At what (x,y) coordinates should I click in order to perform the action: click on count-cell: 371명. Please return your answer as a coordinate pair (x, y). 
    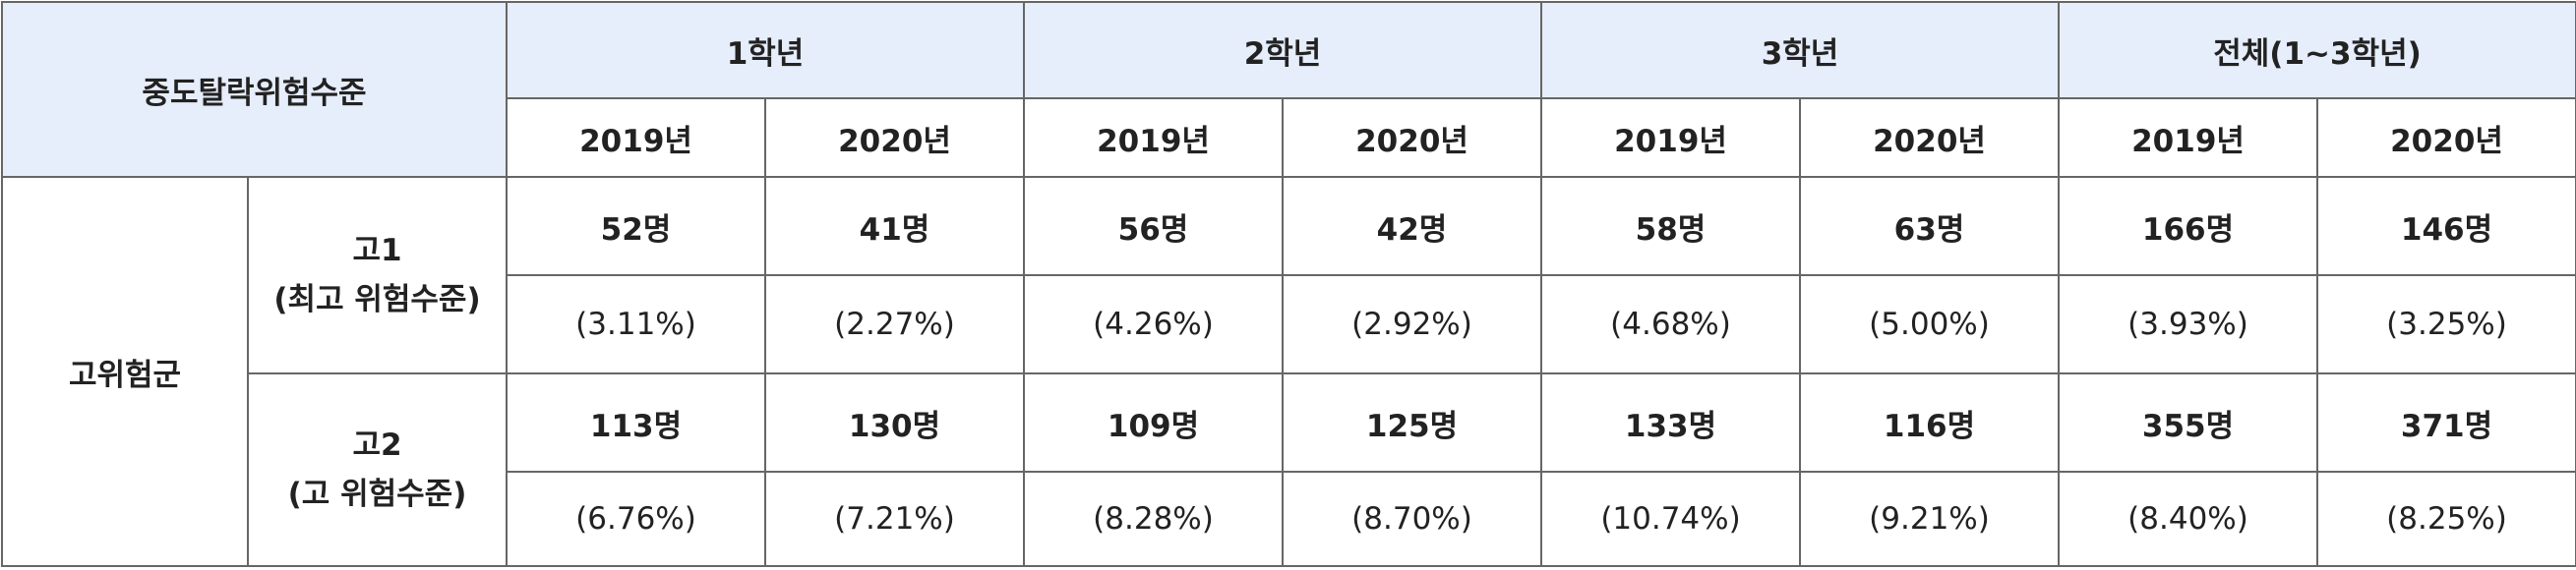
    Looking at the image, I should click on (2446, 422).